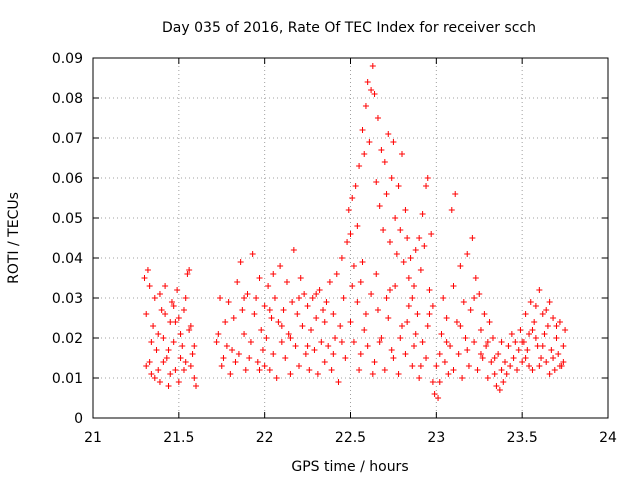 This screenshot has width=640, height=480. I want to click on y-tick-label: 0.08, so click(67, 99).